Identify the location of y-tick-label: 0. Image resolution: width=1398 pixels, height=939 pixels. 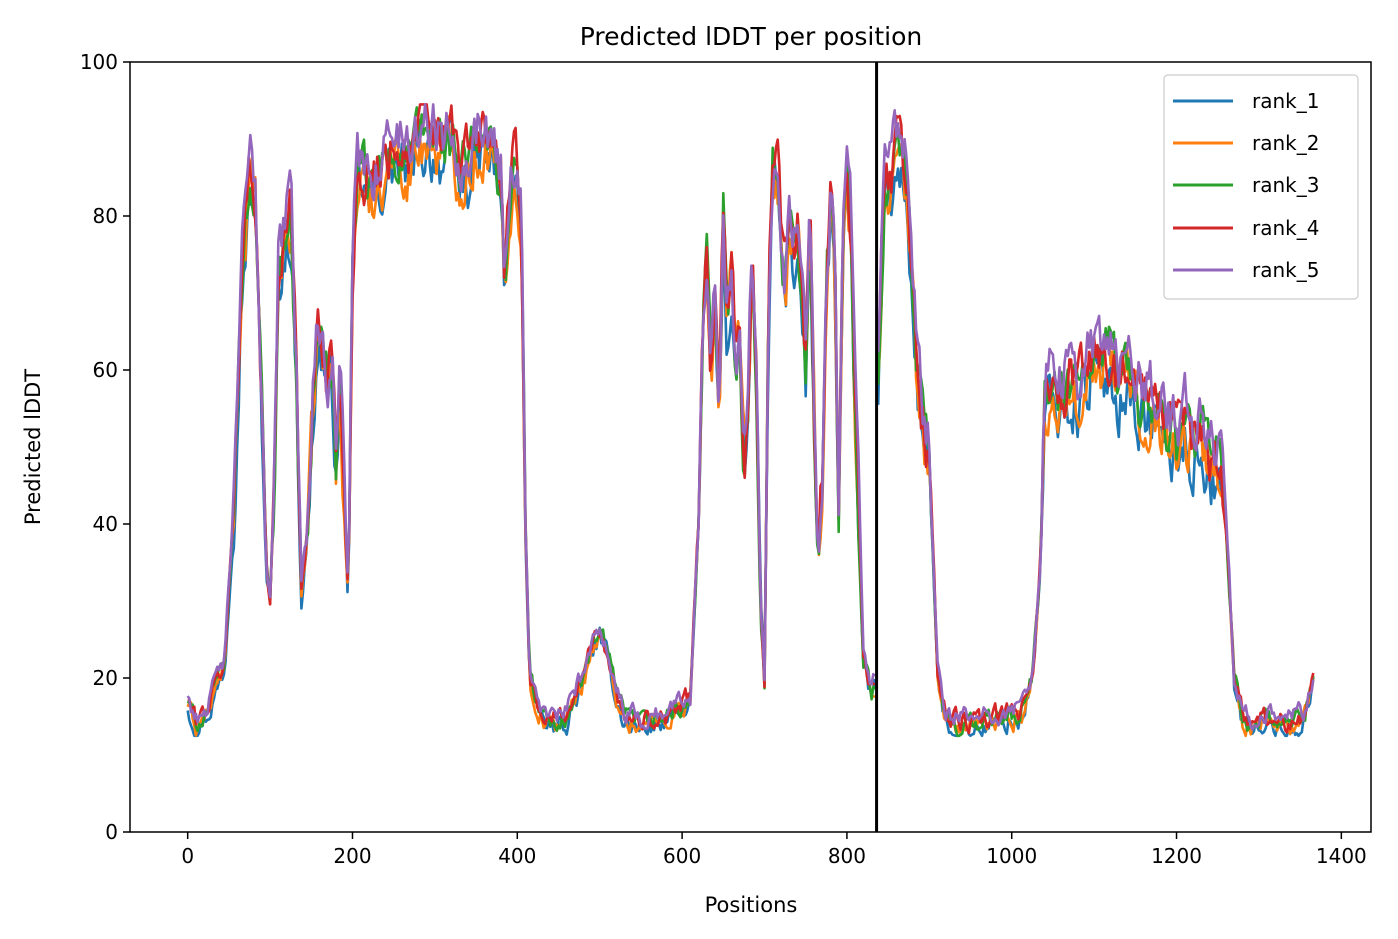
(111, 832).